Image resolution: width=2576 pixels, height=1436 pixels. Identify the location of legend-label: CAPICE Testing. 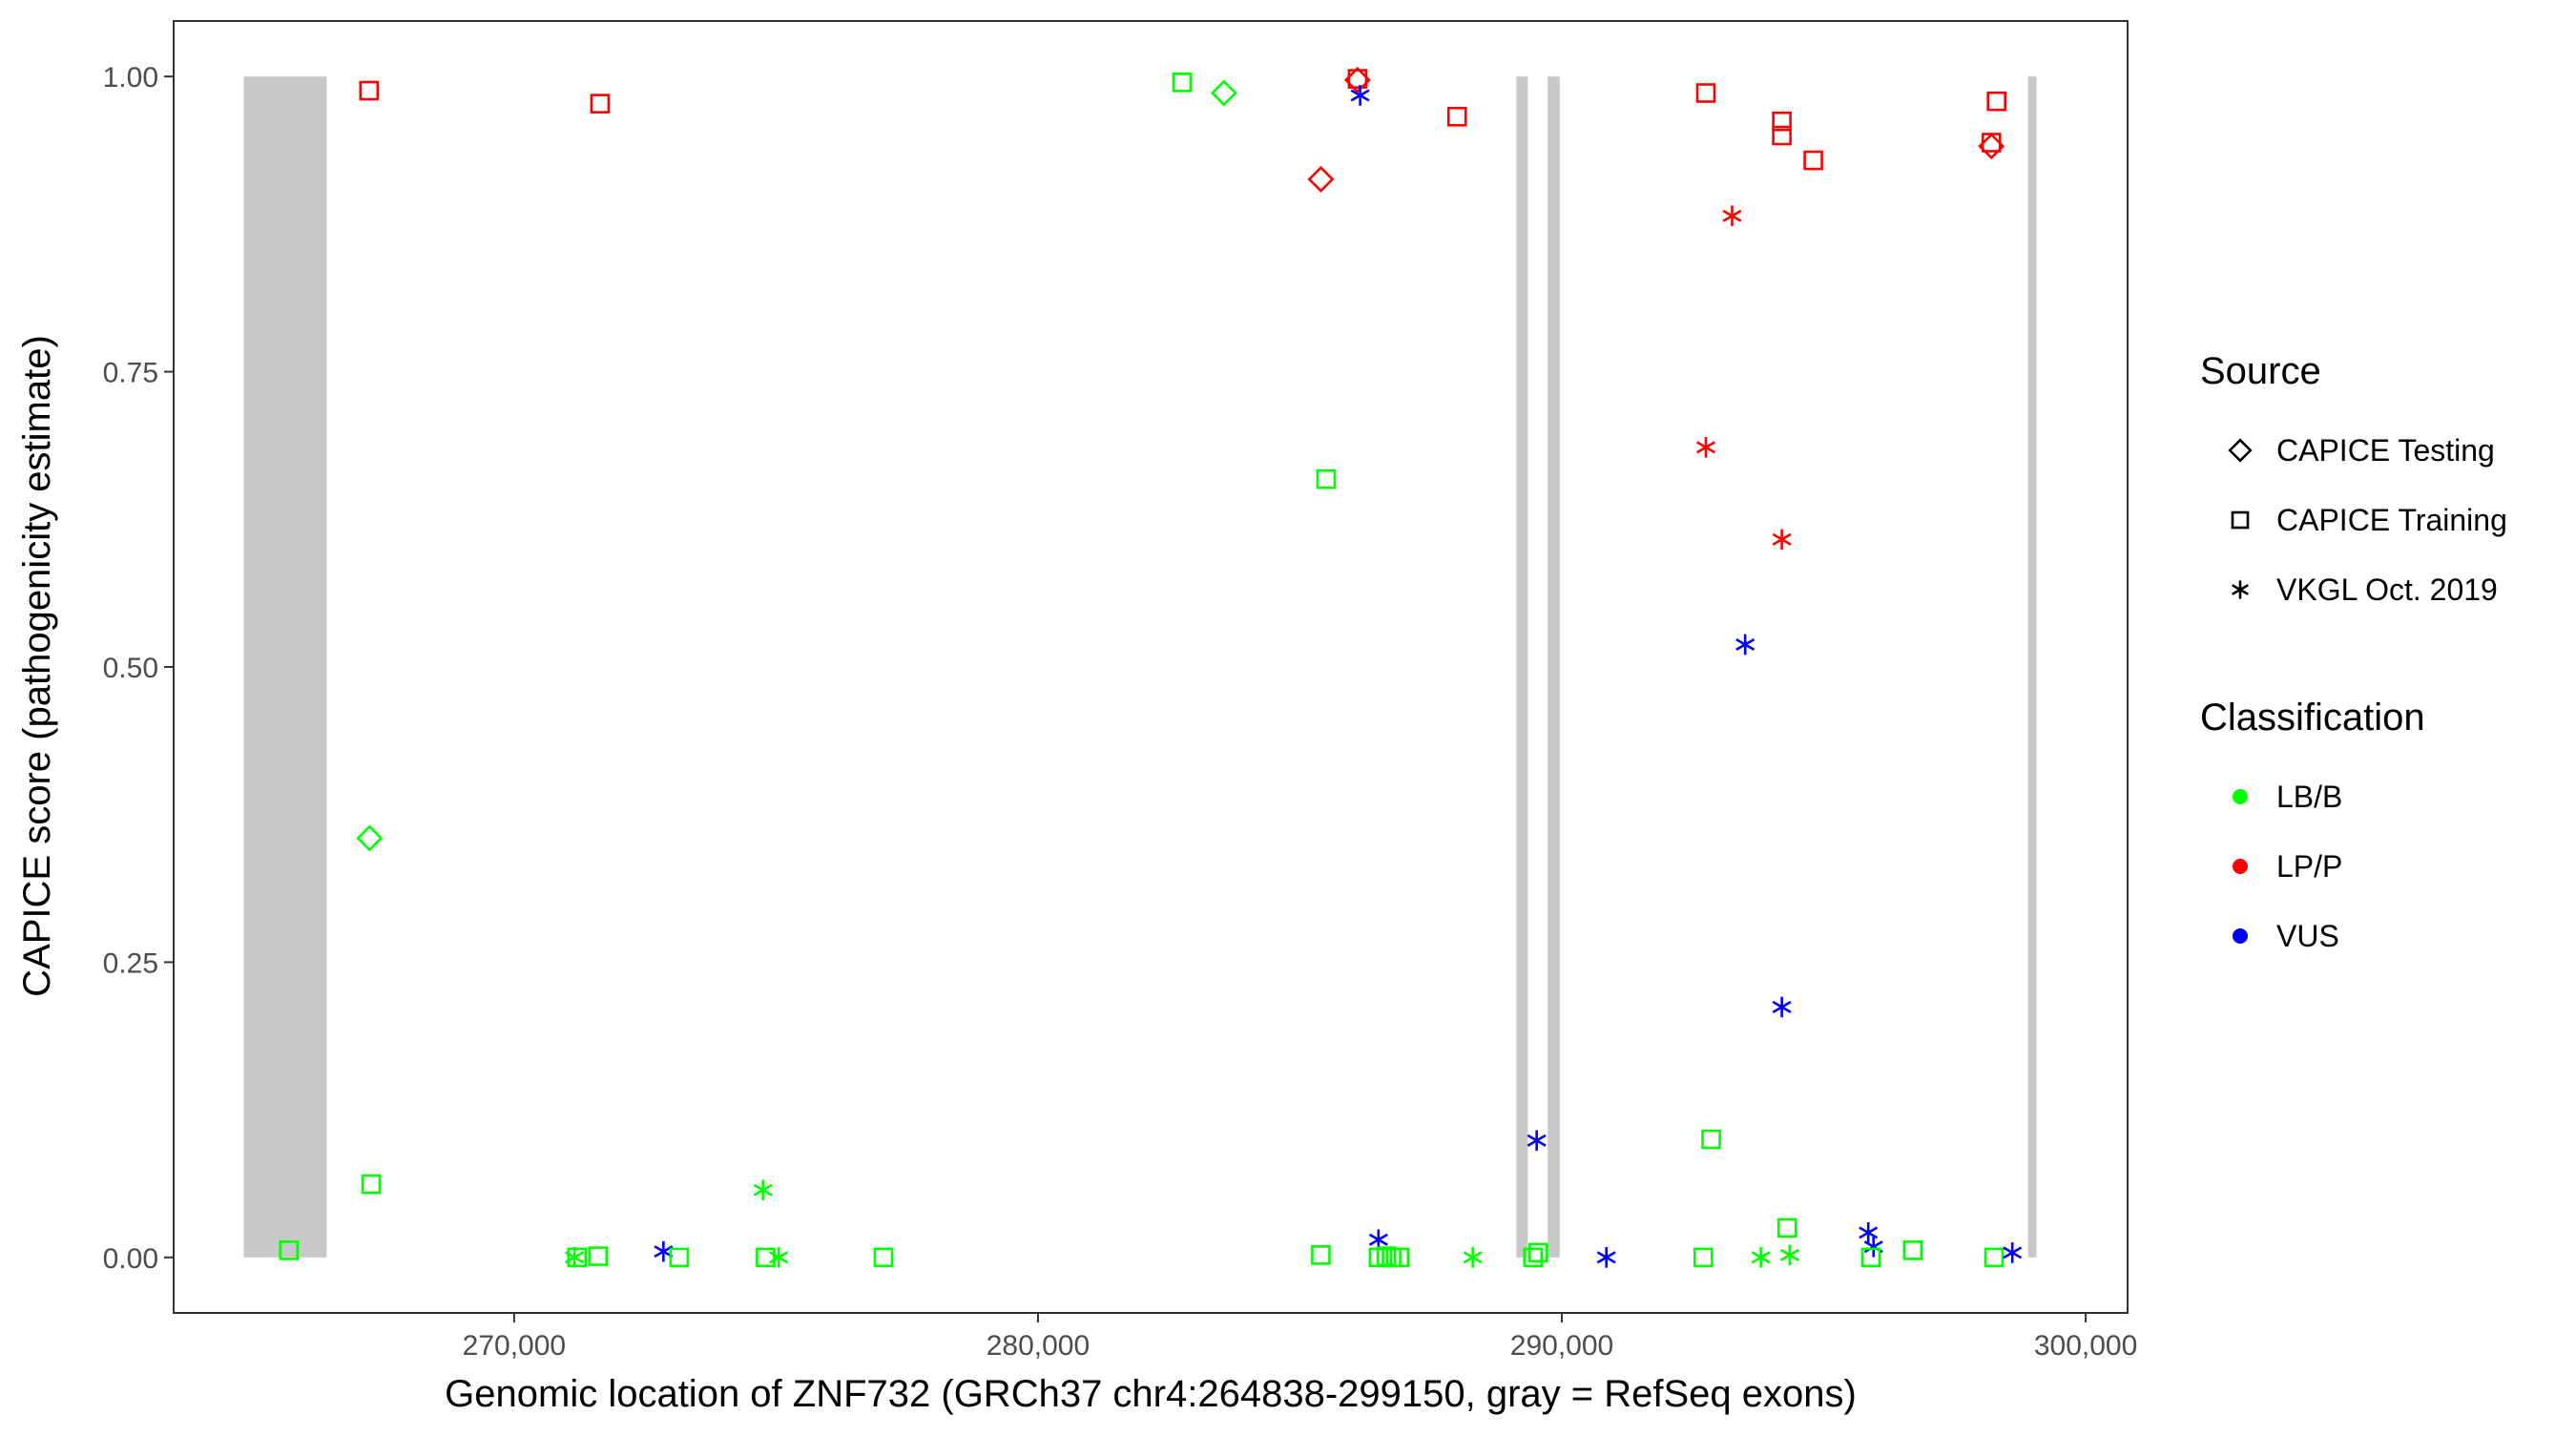
(2385, 450).